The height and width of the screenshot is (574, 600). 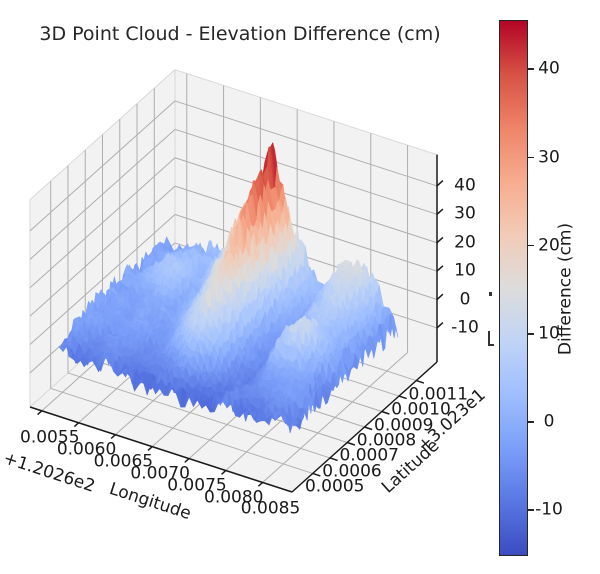 What do you see at coordinates (565, 289) in the screenshot?
I see `colorbar-label: Difference (cm)` at bounding box center [565, 289].